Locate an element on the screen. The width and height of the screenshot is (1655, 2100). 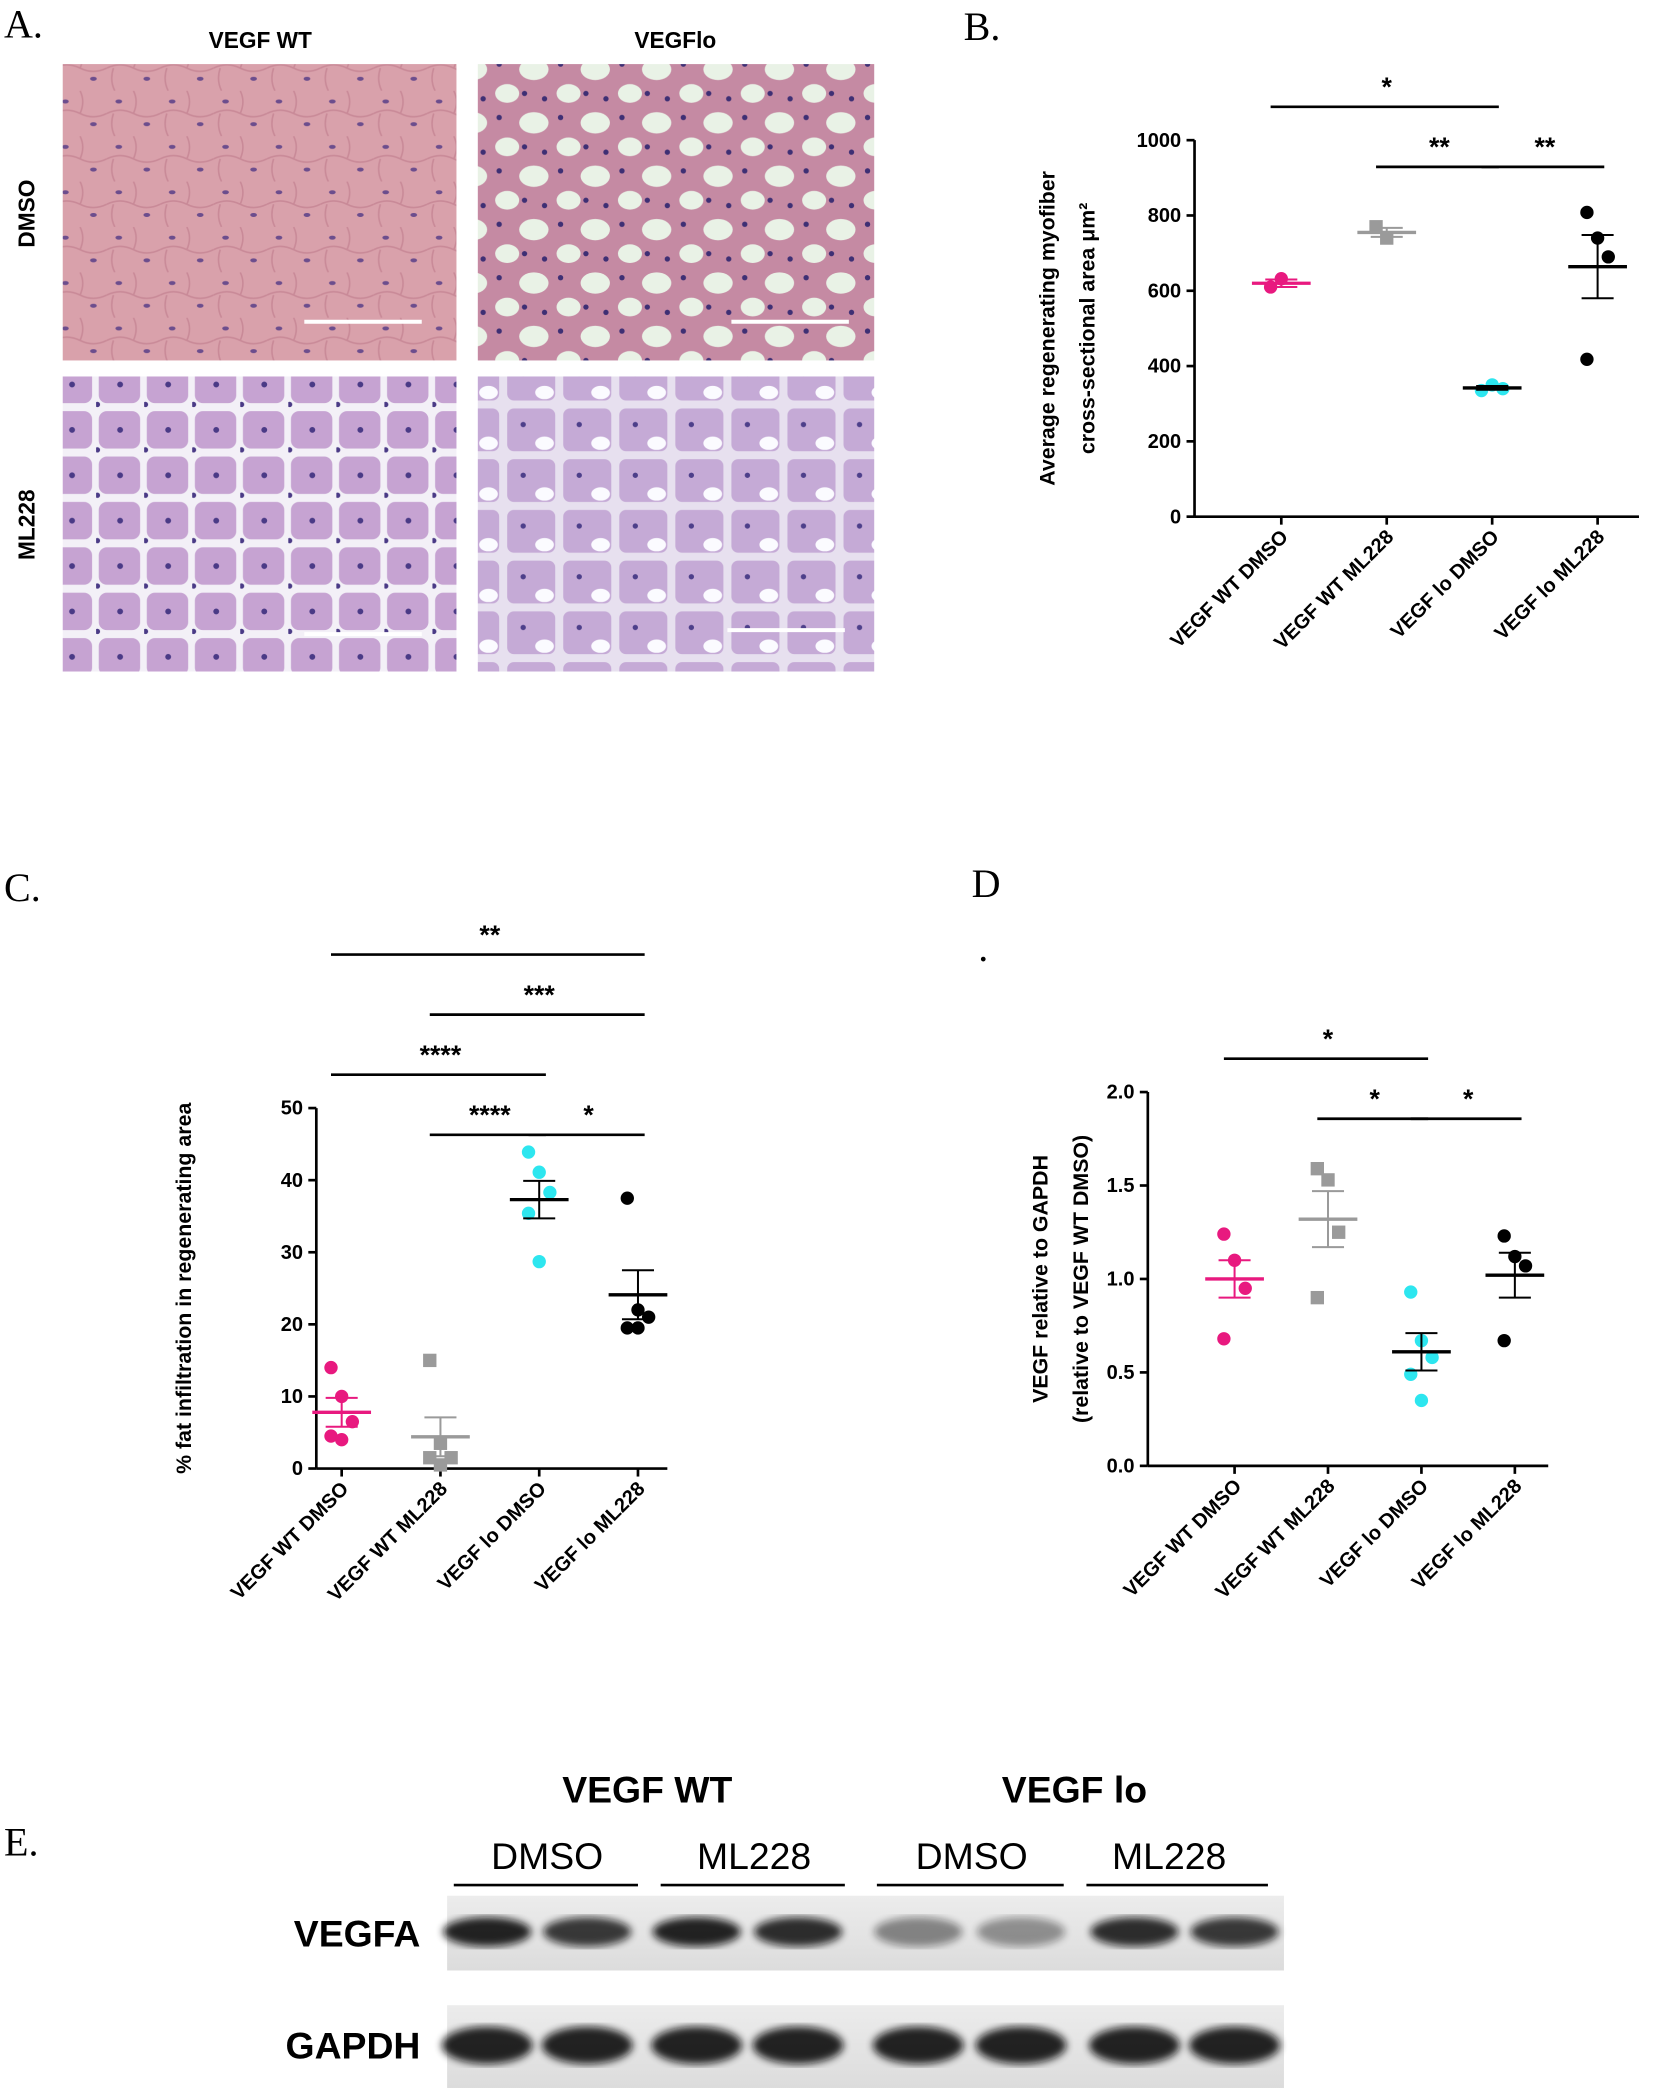
x-tick-label: VEGF WT ML228 is located at coordinates (1334, 590).